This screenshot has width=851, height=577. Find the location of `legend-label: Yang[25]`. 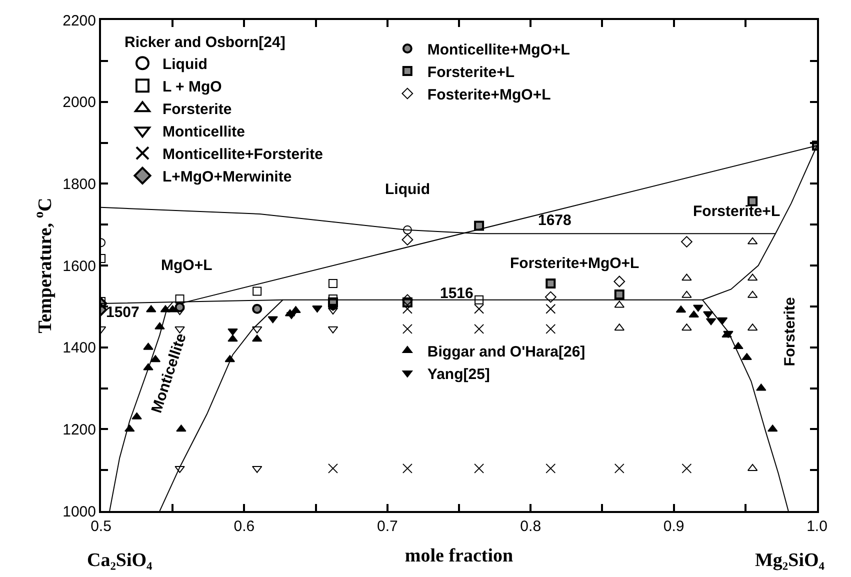

legend-label: Yang[25] is located at coordinates (458, 374).